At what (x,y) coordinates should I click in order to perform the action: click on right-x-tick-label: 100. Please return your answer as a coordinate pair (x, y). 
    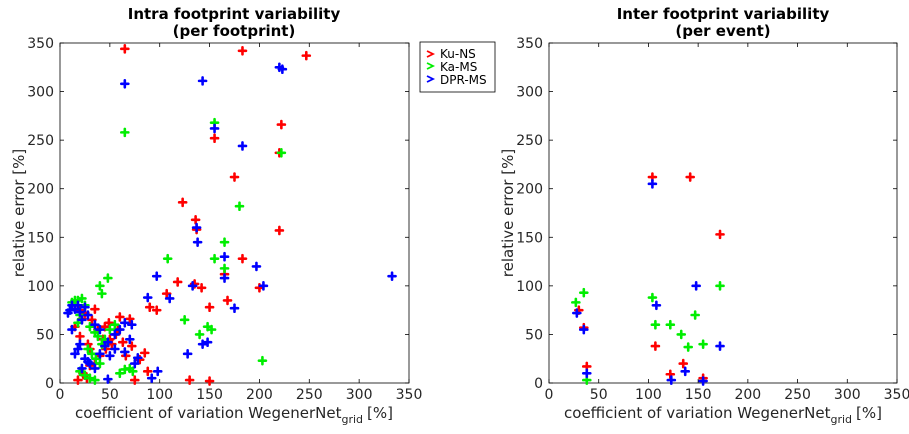
    Looking at the image, I should click on (648, 395).